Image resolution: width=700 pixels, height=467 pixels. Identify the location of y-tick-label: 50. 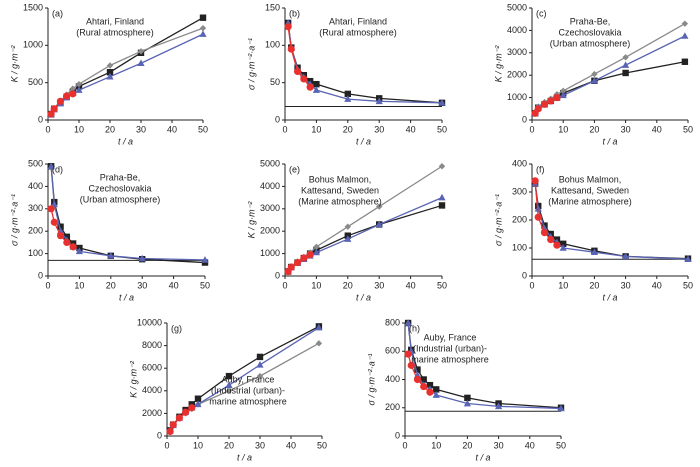
(275, 82).